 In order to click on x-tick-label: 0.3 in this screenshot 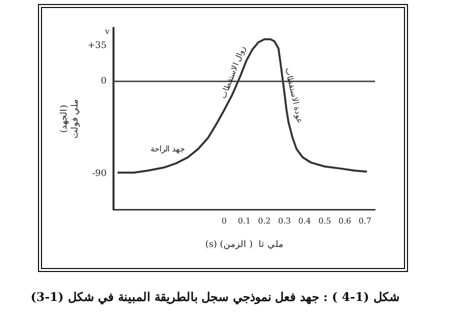, I will do `click(284, 221)`.